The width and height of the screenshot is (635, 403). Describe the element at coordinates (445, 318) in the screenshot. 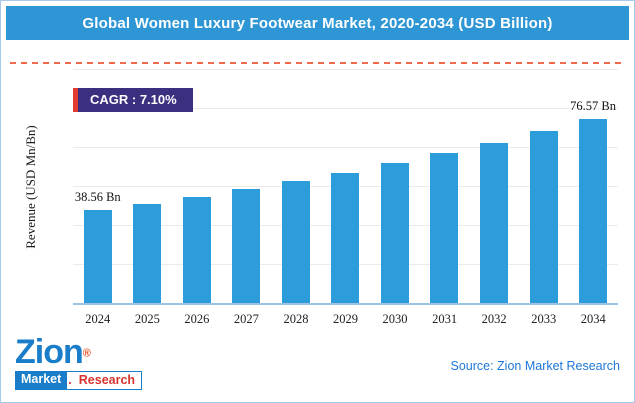

I see `x-axis-label: 2031` at that location.